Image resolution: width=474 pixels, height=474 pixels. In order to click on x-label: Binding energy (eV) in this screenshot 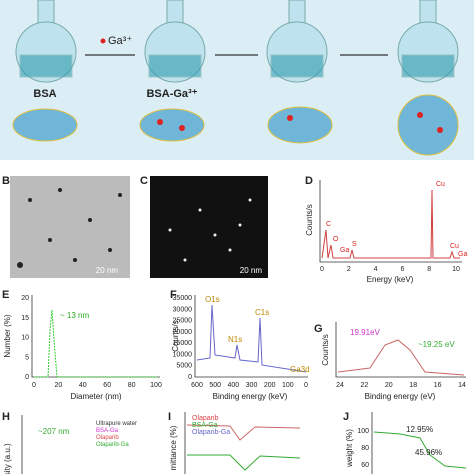, I will do `click(400, 396)`.